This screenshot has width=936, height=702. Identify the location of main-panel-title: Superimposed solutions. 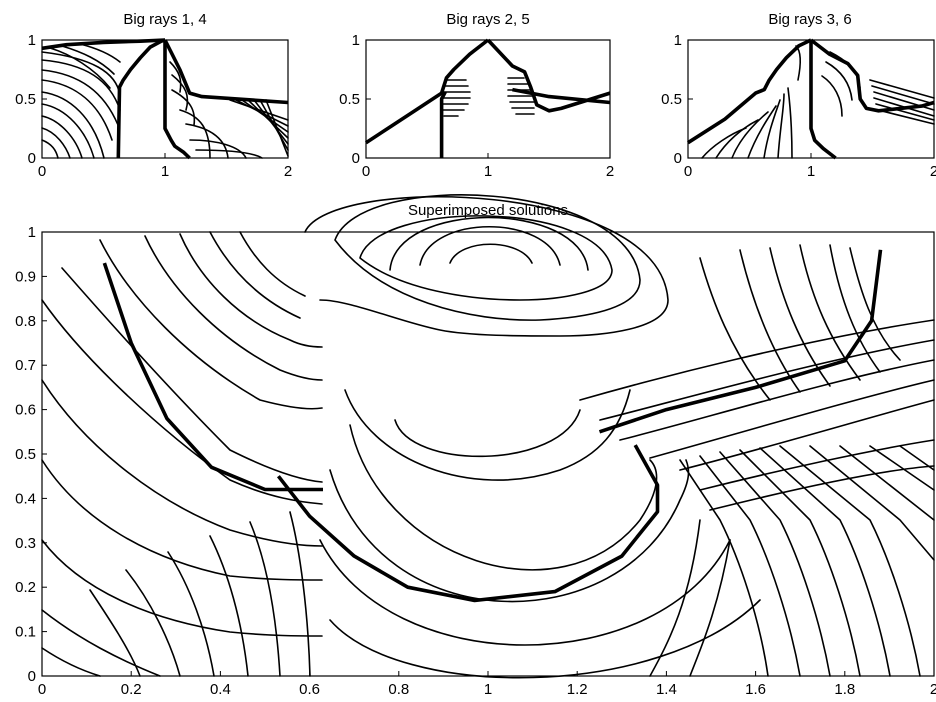
(488, 210).